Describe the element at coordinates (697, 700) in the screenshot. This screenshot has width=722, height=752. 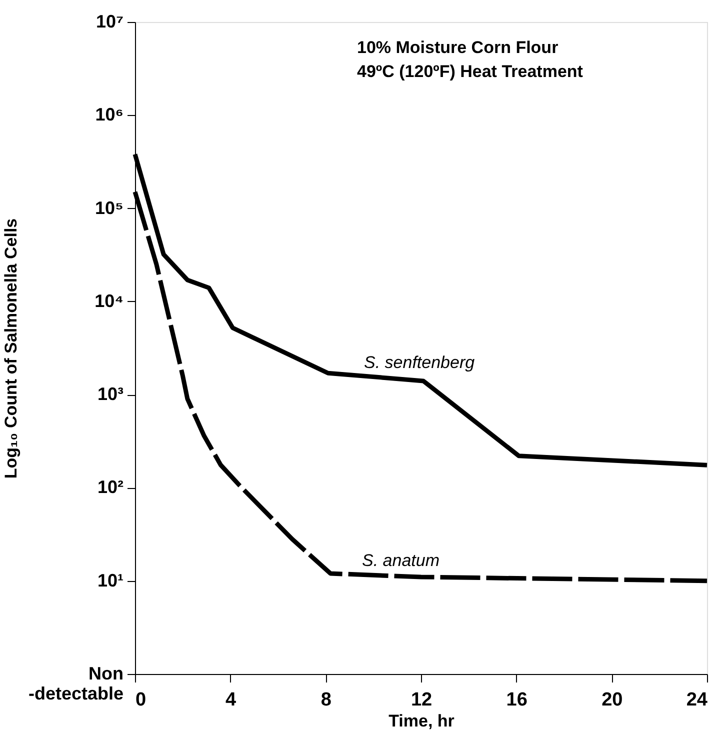
I see `x-tick-label: 24` at that location.